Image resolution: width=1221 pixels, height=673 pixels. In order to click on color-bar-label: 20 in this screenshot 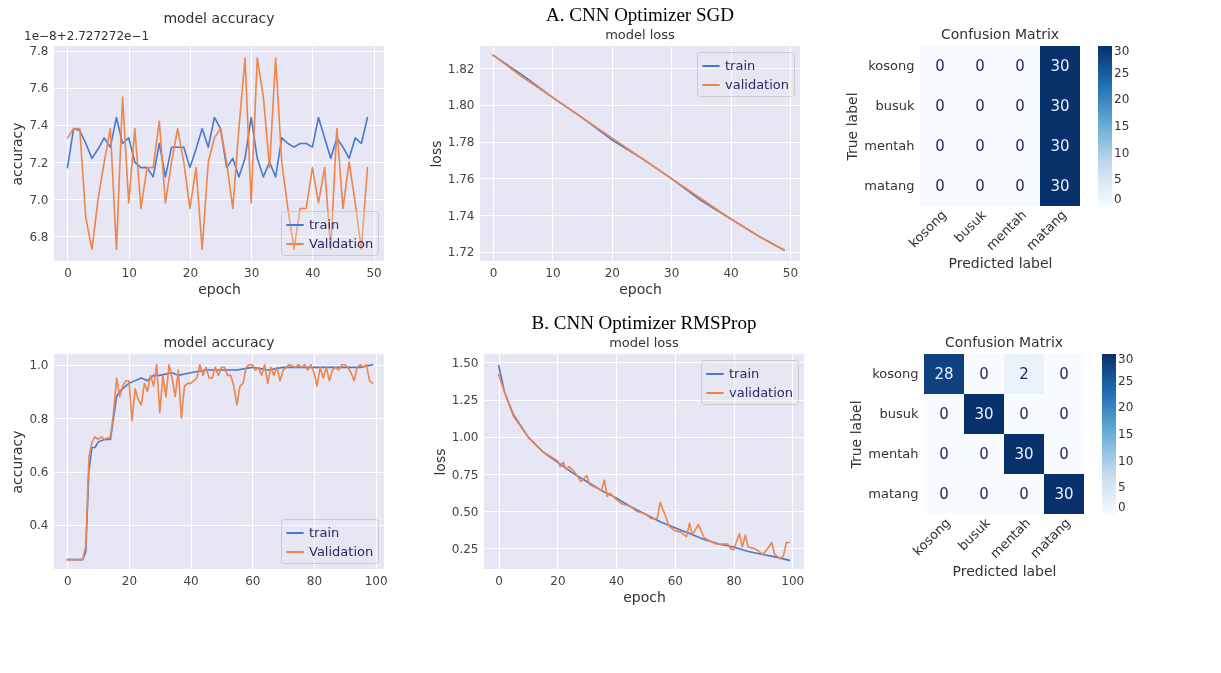, I will do `click(1122, 99)`.